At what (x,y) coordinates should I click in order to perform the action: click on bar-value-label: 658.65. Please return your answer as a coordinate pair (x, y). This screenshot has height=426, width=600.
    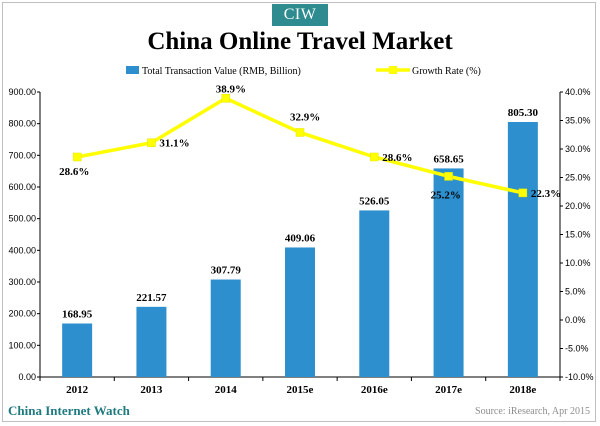
    Looking at the image, I should click on (448, 159).